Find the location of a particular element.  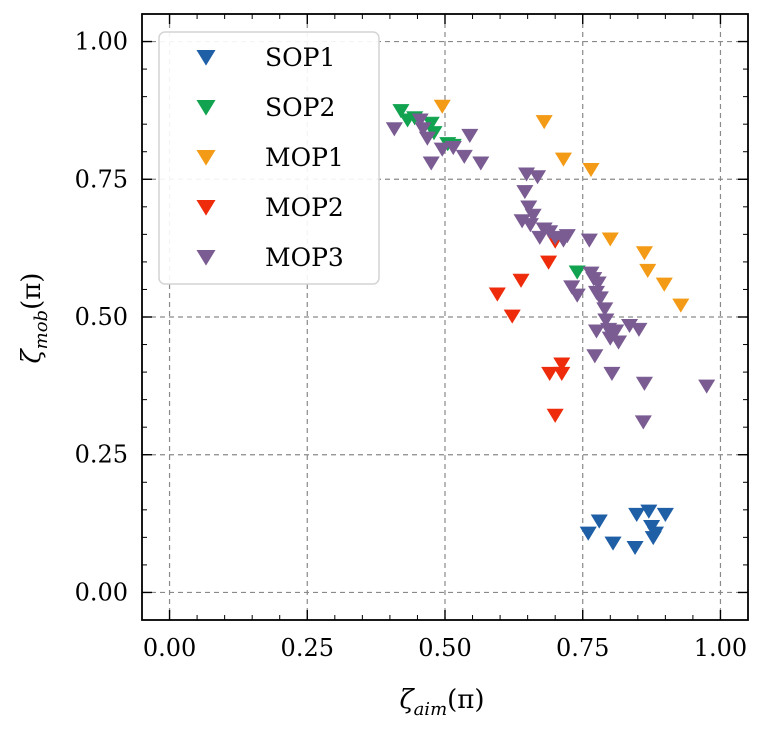

legend-label-sop1: SOP1 is located at coordinates (300, 57).